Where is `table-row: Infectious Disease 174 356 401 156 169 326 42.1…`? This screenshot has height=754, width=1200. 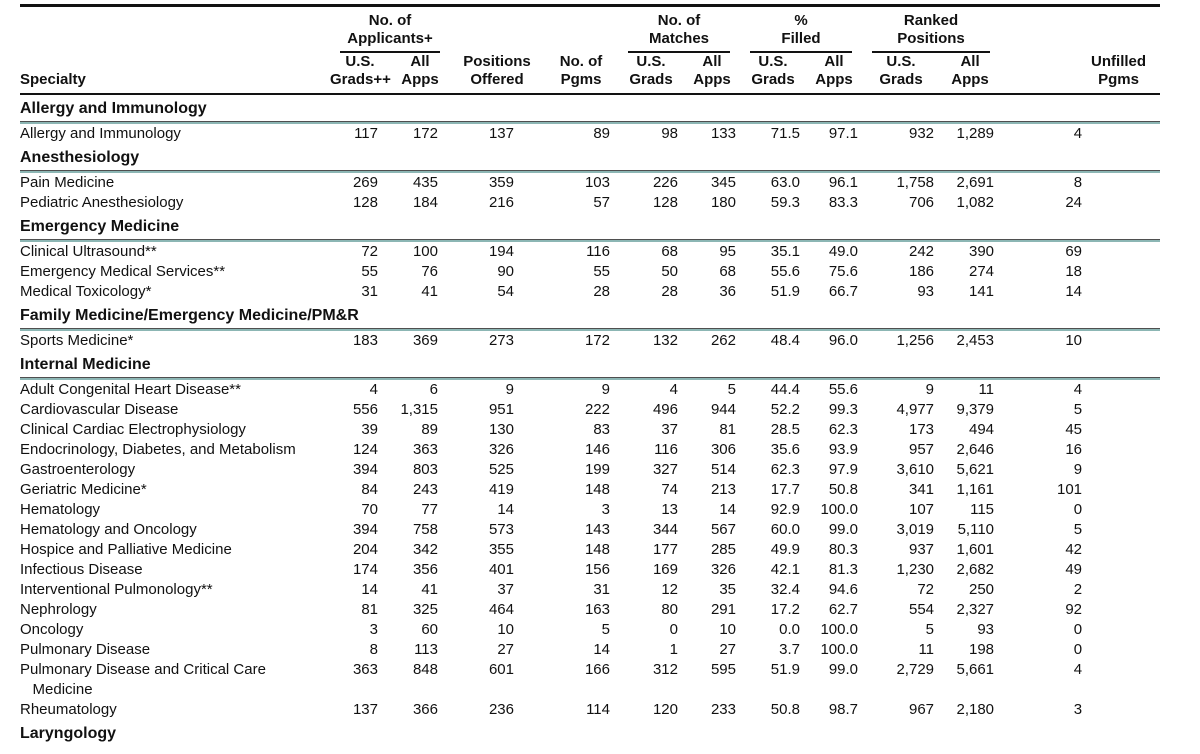
table-row: Infectious Disease 174 356 401 156 169 326 42.1… is located at coordinates (590, 570).